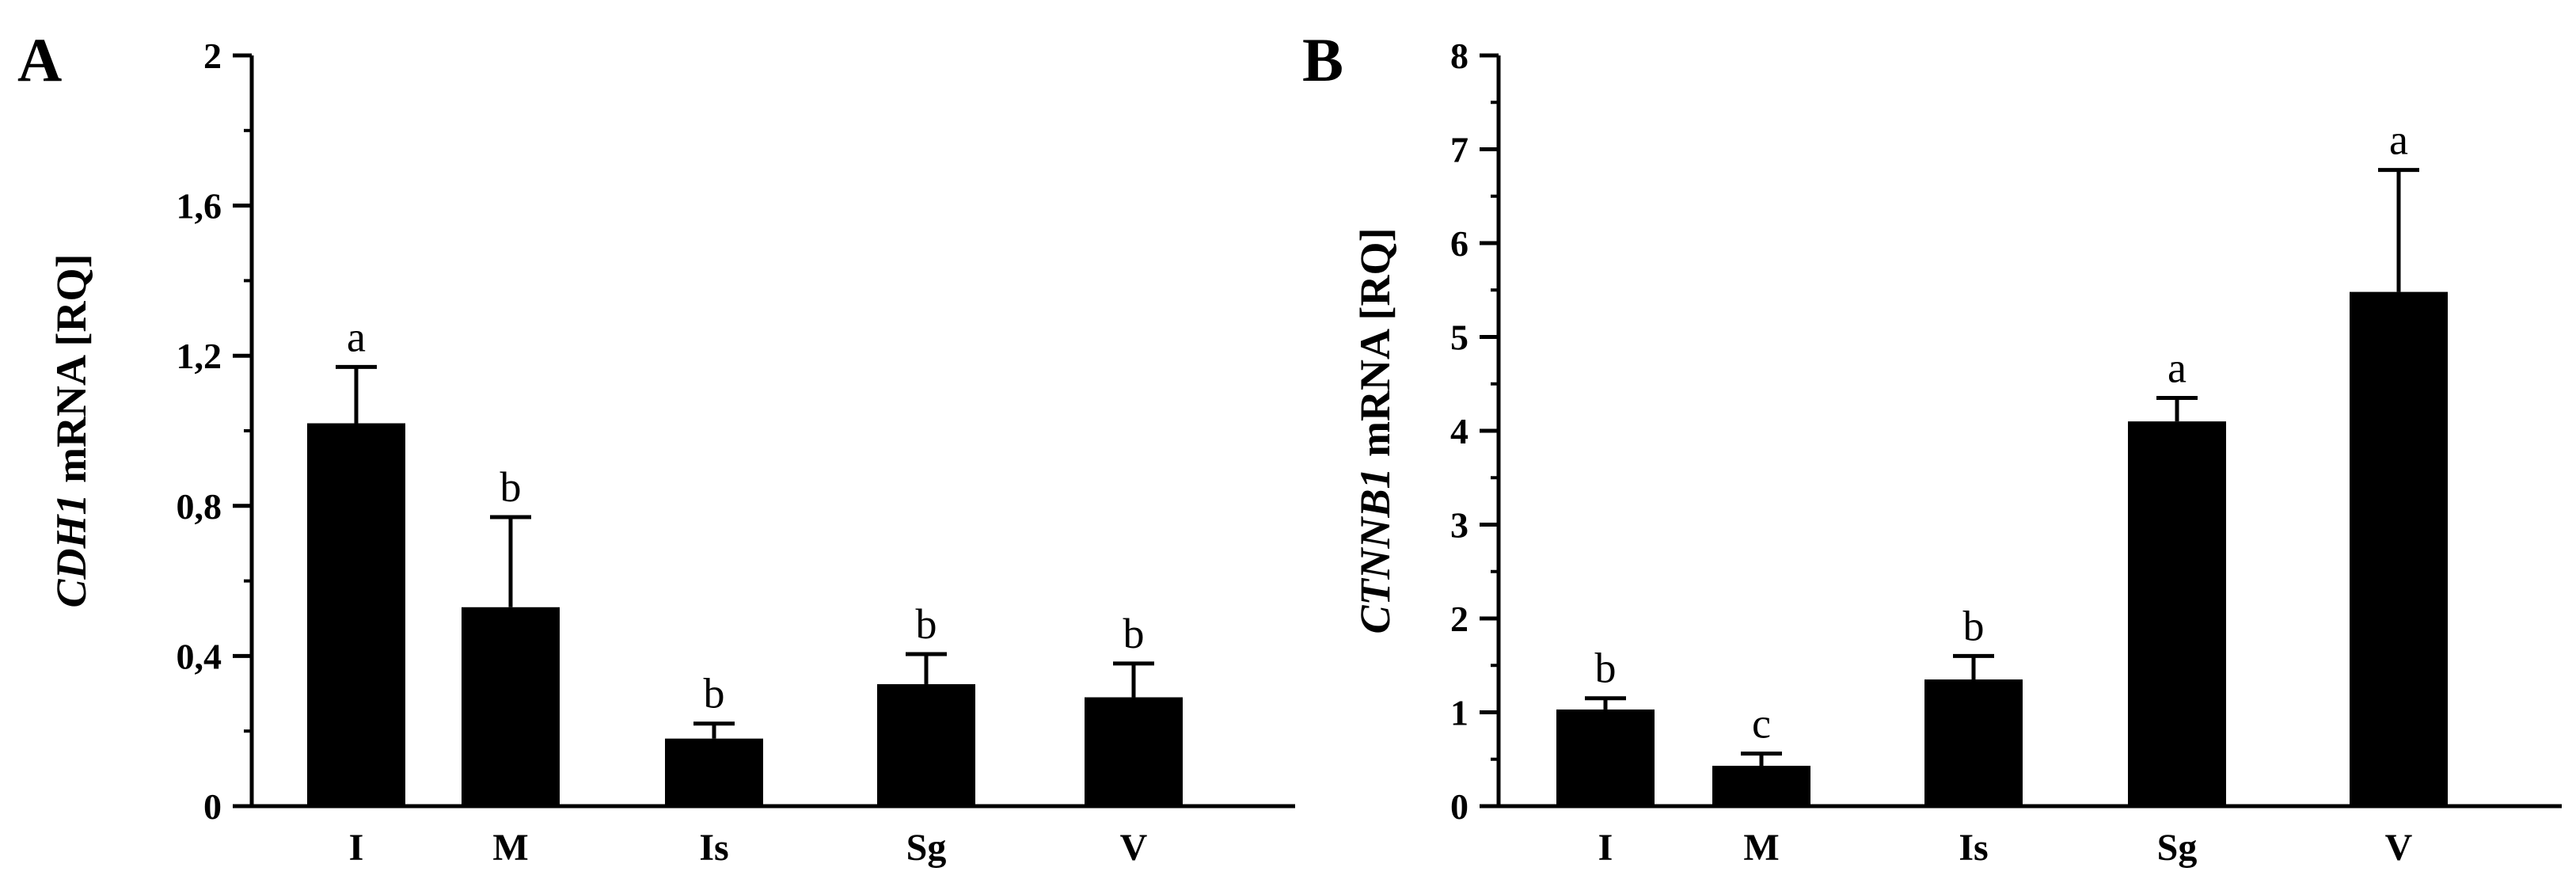  Describe the element at coordinates (199, 506) in the screenshot. I see `y-tick-label: 0,8` at that location.